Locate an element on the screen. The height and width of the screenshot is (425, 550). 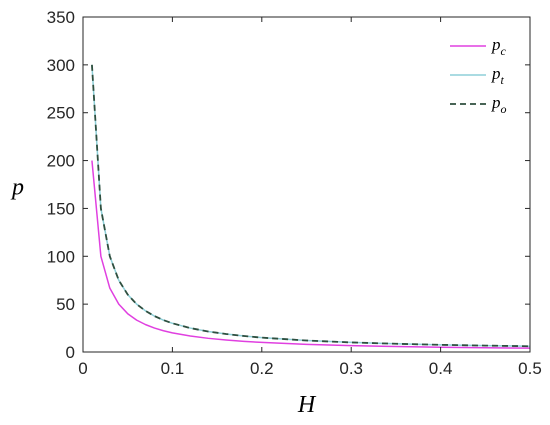
y-tick-label: 150 is located at coordinates (61, 208).